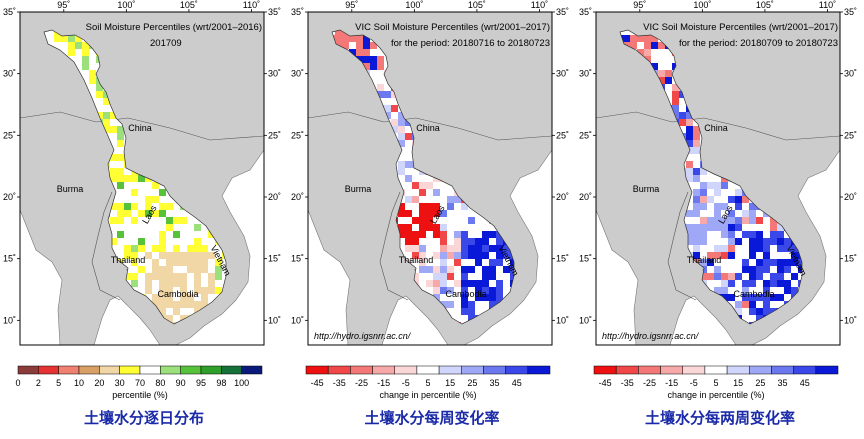 This screenshot has height=439, width=864. I want to click on legend-tick-label: 45, so click(517, 383).